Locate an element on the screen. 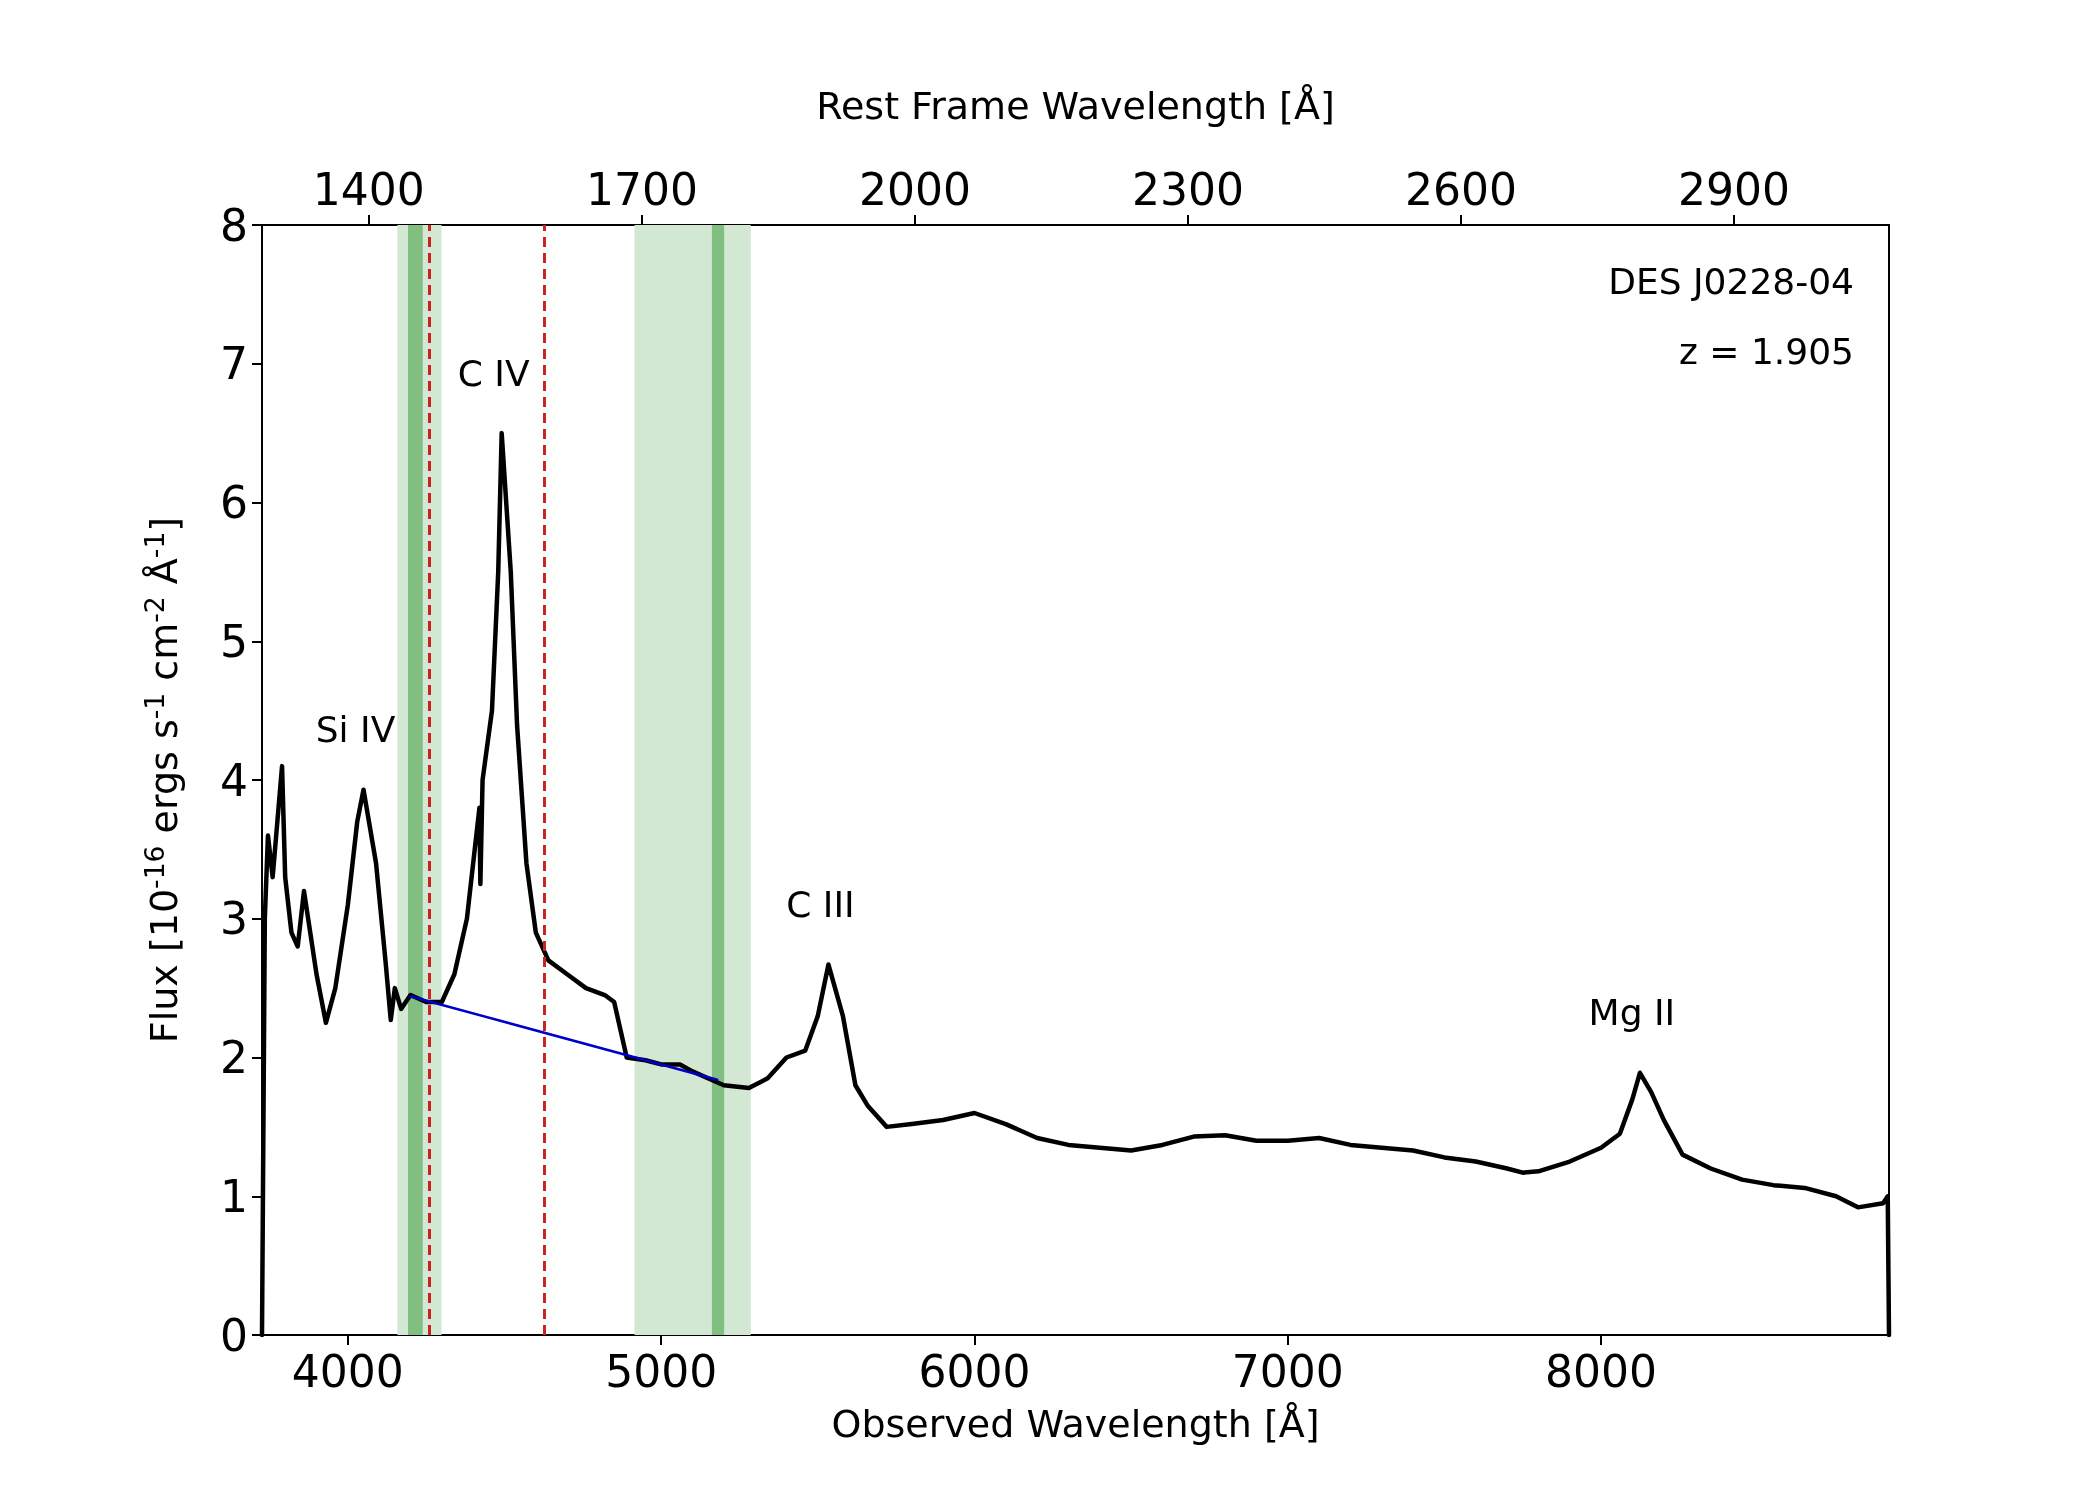 This screenshot has height=1500, width=2100. x-tick-label: 5000 is located at coordinates (661, 1371).